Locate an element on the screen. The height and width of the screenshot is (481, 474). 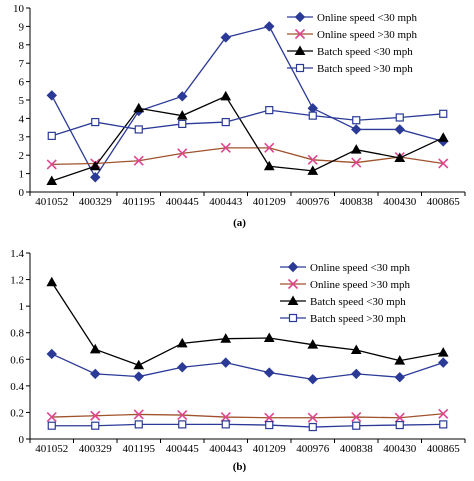
legend-item: Online speed >30 mph is located at coordinates (345, 284).